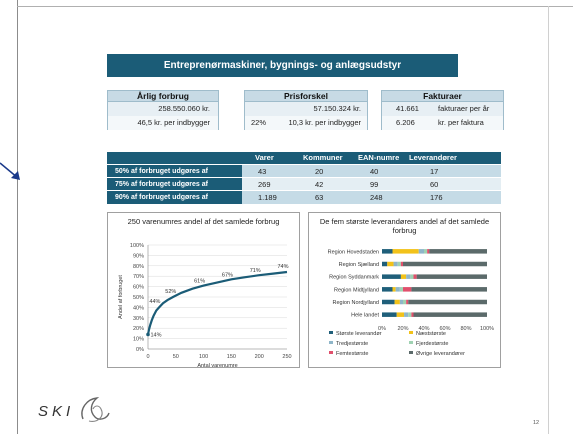 The image size is (573, 434). I want to click on y-tick-label: 50%, so click(138, 298).